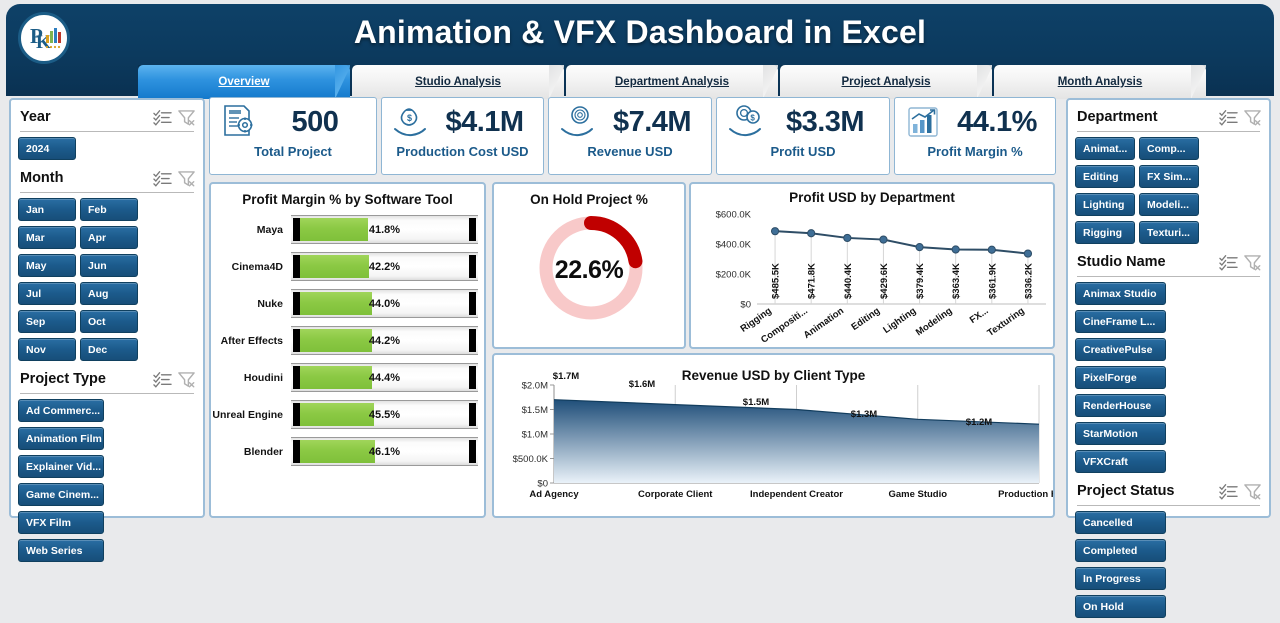 Image resolution: width=1280 pixels, height=623 pixels. I want to click on x-axis-category: Texturing, so click(1005, 322).